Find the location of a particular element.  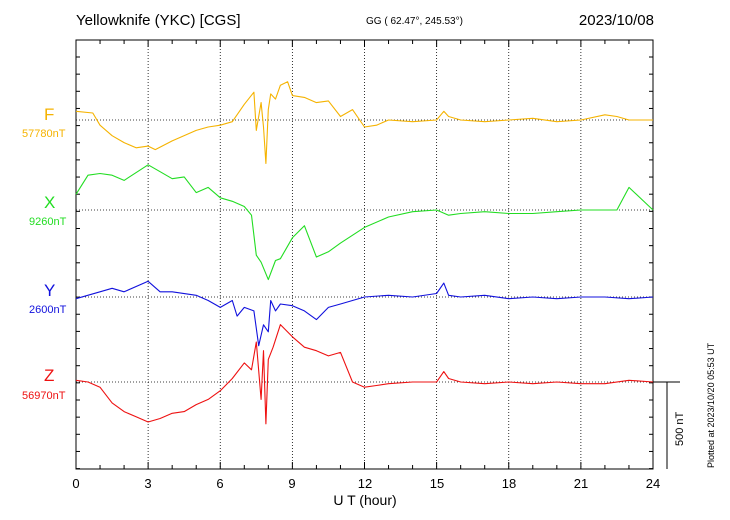

scale-bar-label: 500 nT is located at coordinates (680, 428).